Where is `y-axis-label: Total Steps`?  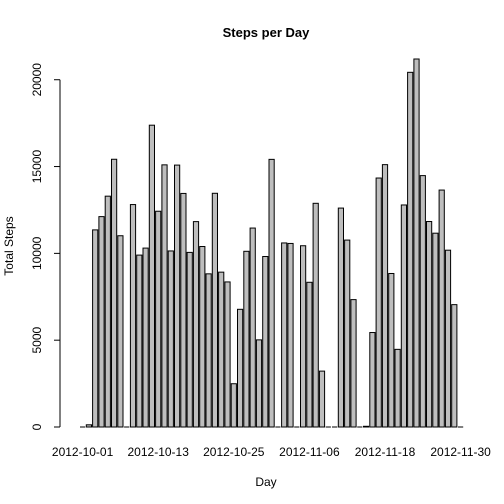
y-axis-label: Total Steps is located at coordinates (9, 245).